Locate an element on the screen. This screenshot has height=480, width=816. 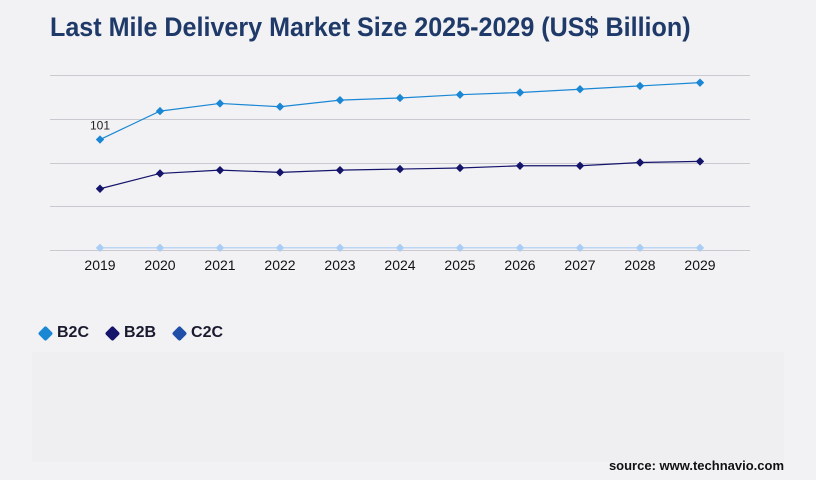
x-tick-label: 2020 is located at coordinates (159, 265).